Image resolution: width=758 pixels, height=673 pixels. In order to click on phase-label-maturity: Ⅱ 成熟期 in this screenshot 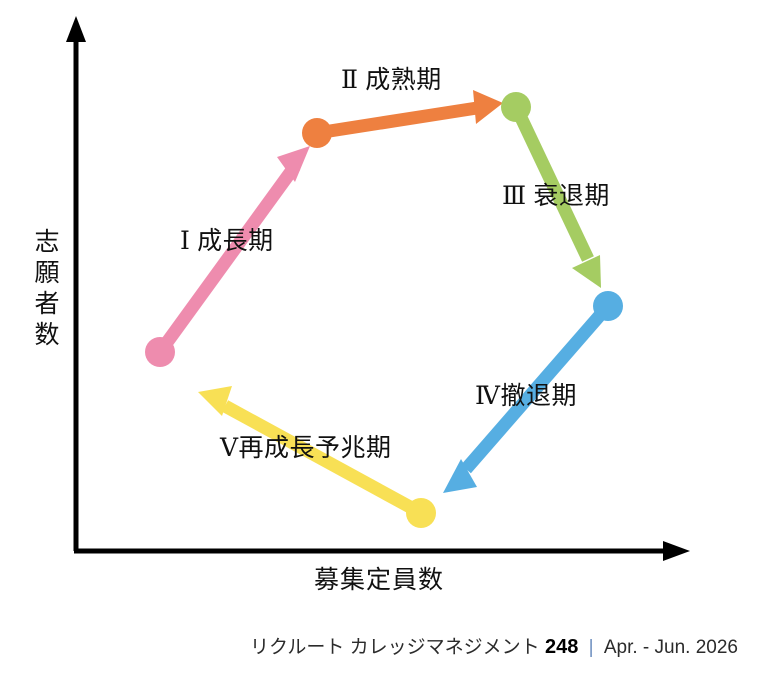, I will do `click(391, 80)`.